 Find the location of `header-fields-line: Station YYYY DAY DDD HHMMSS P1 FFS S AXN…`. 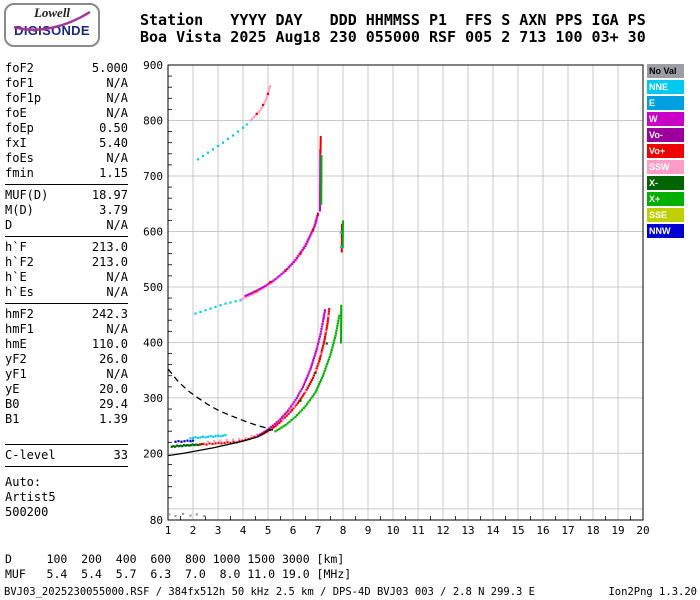

header-fields-line: Station YYYY DAY DDD HHMMSS P1 FFS S AXN… is located at coordinates (393, 20).